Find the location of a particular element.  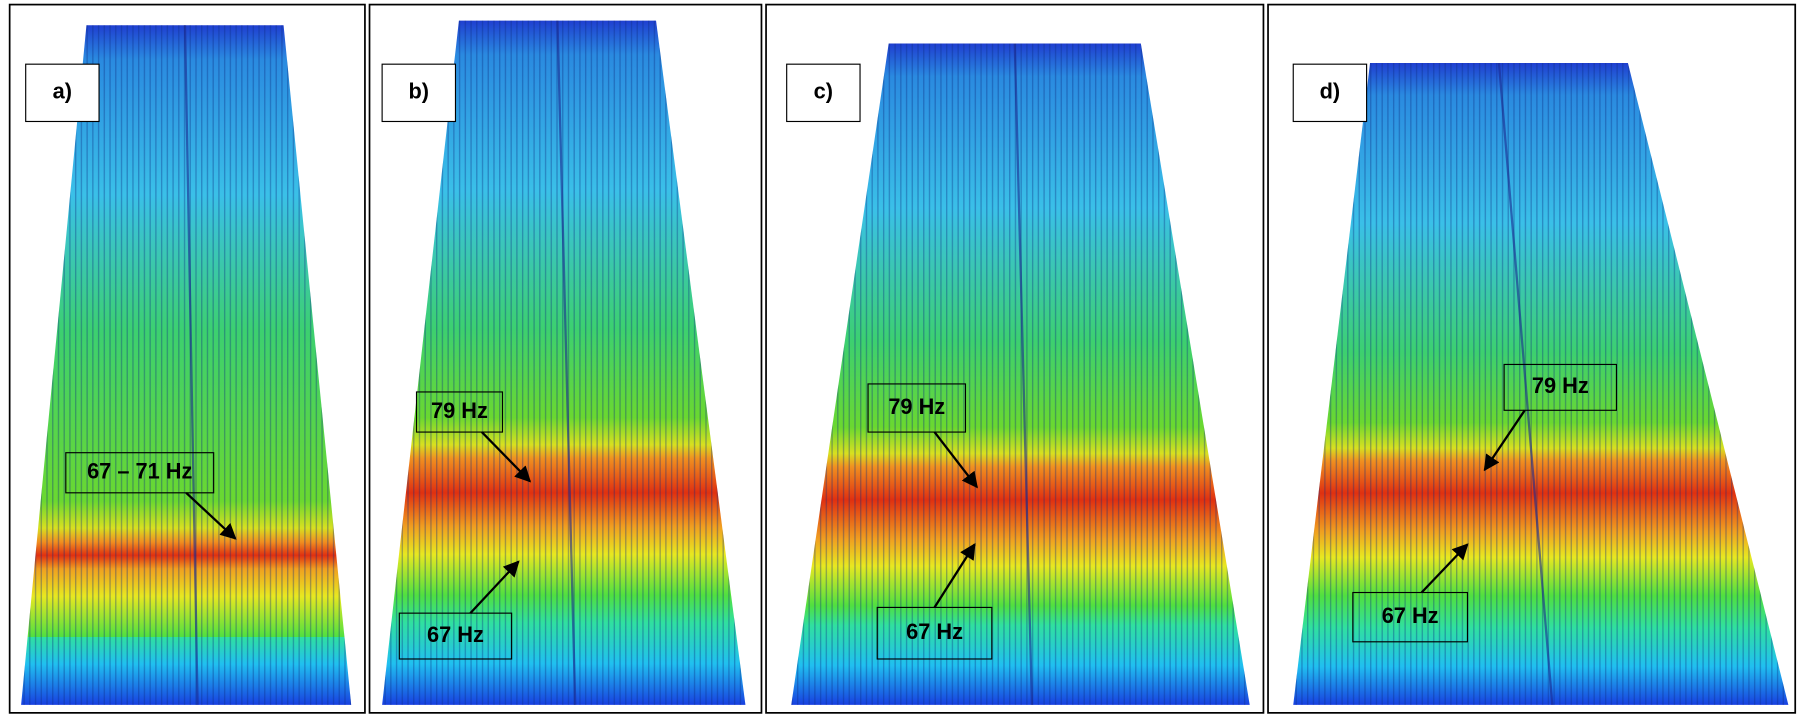

panel-label: b) is located at coordinates (419, 91).